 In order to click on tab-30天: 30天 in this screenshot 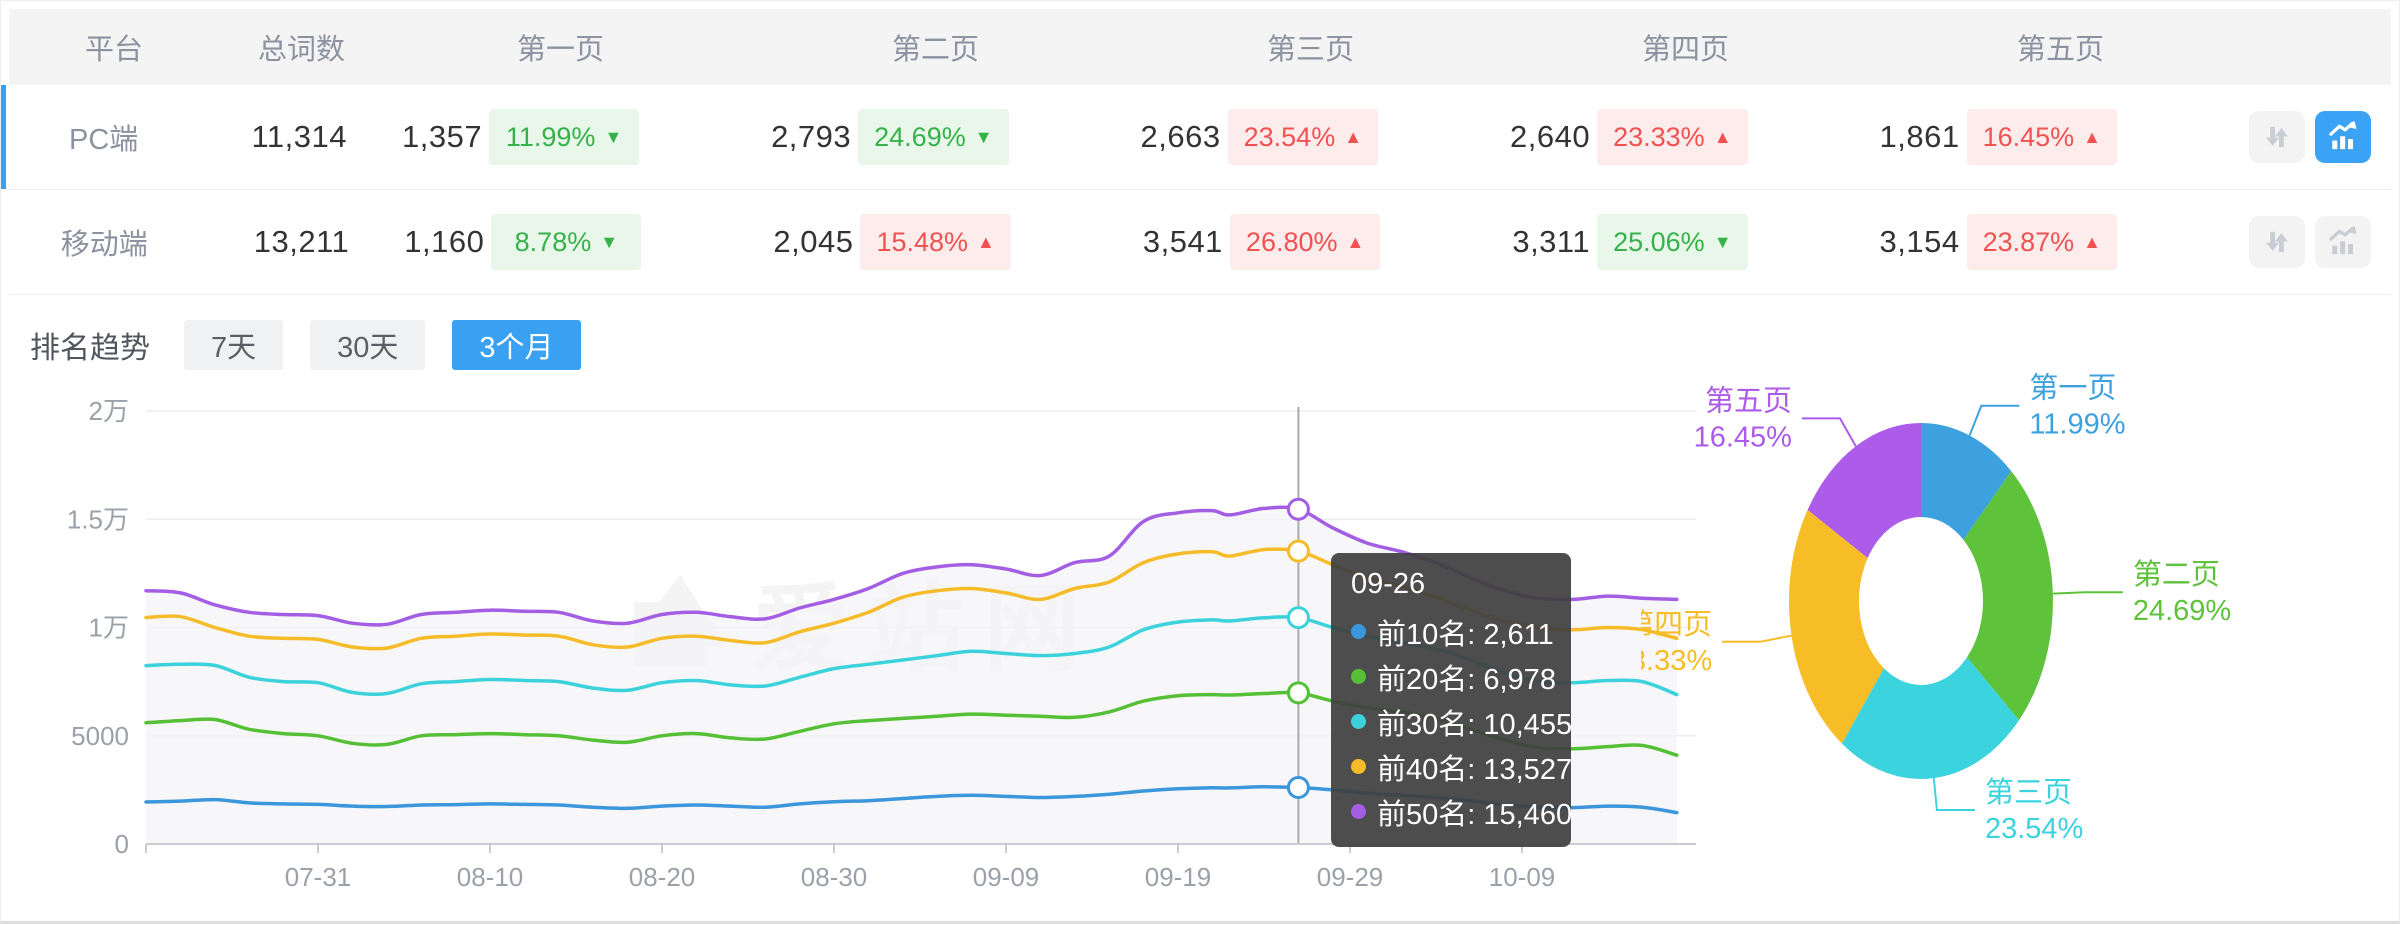, I will do `click(368, 345)`.